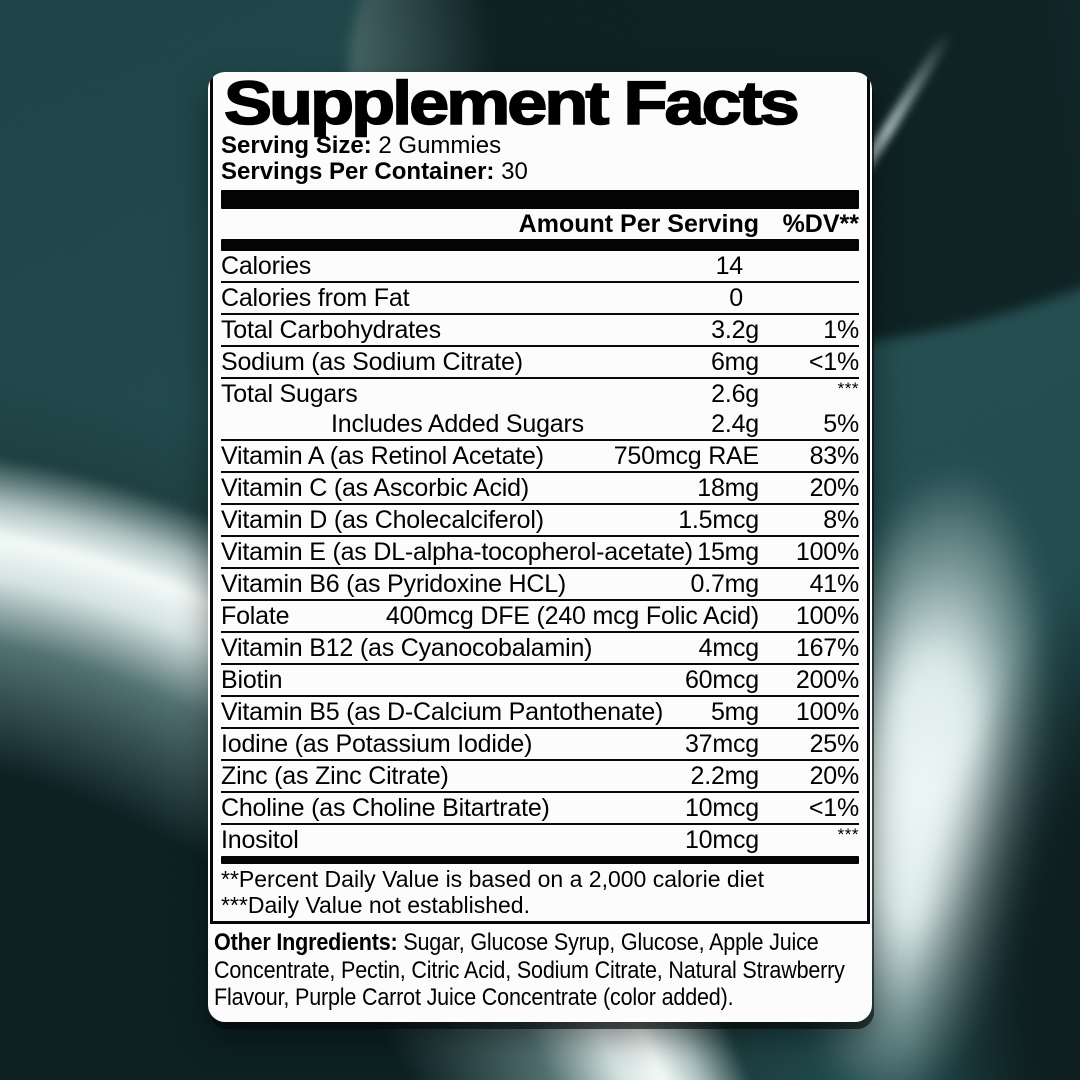  I want to click on nutrient-dv: 1%, so click(841, 330).